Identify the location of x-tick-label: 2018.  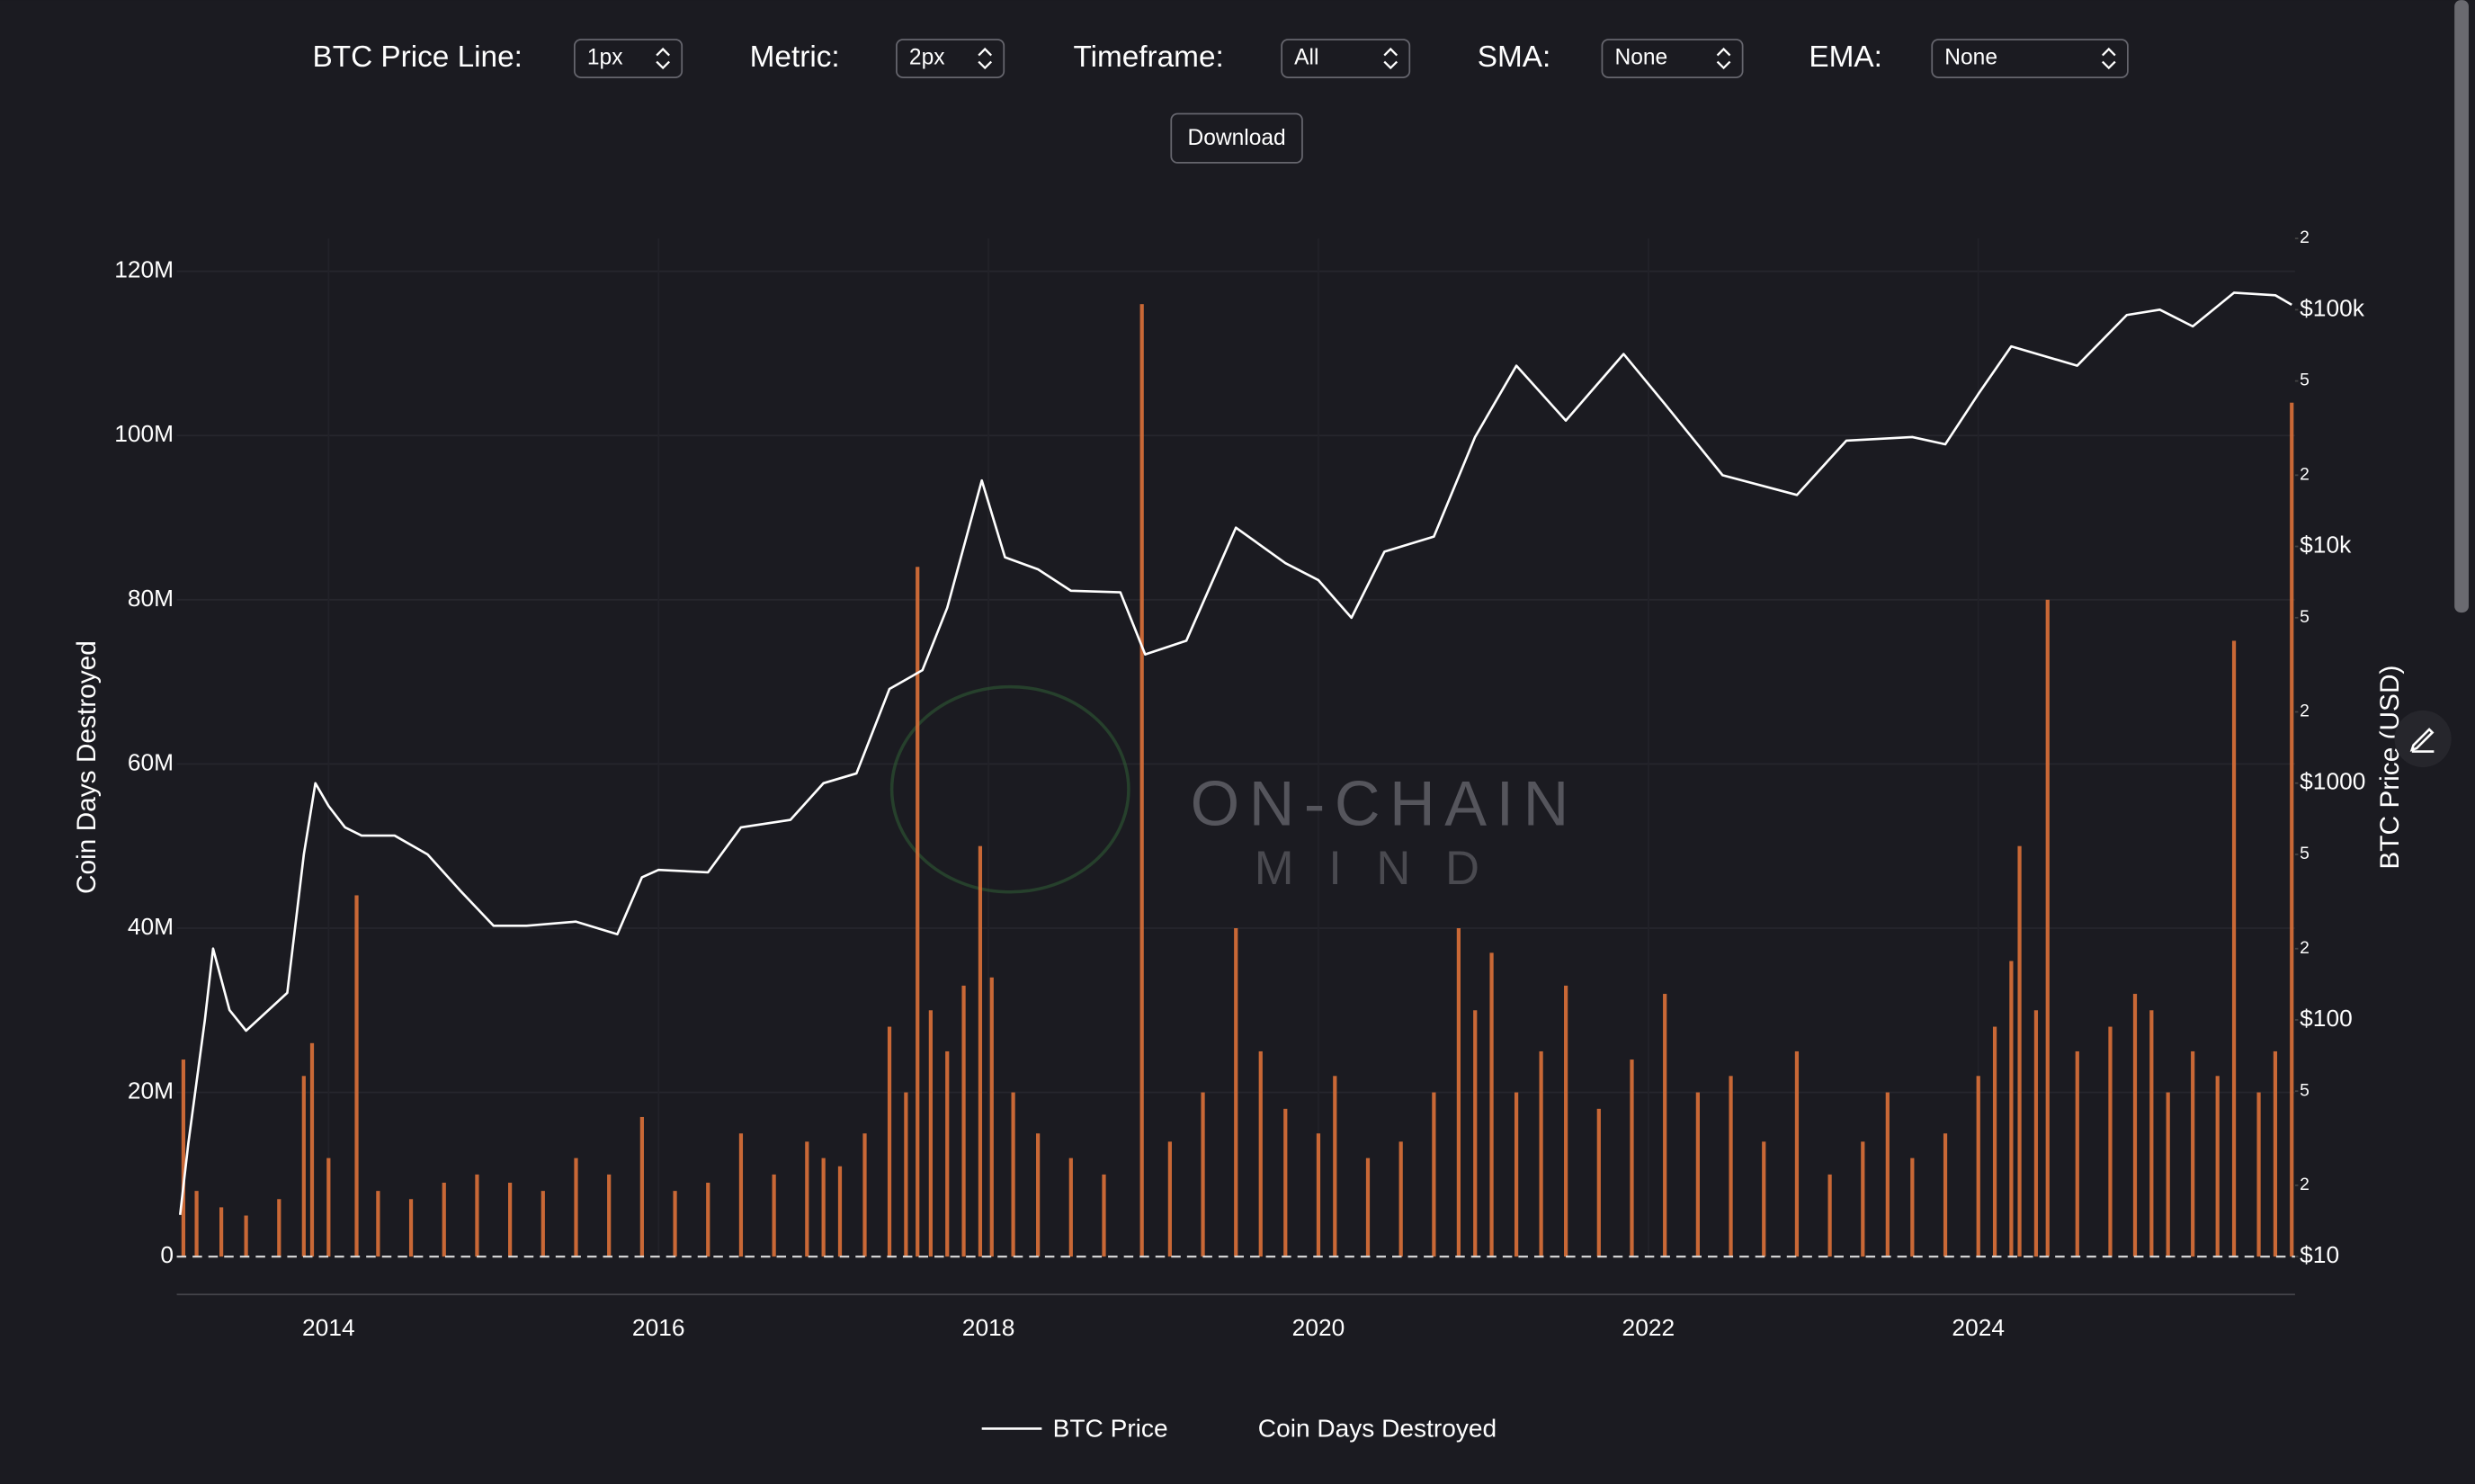
(989, 1327).